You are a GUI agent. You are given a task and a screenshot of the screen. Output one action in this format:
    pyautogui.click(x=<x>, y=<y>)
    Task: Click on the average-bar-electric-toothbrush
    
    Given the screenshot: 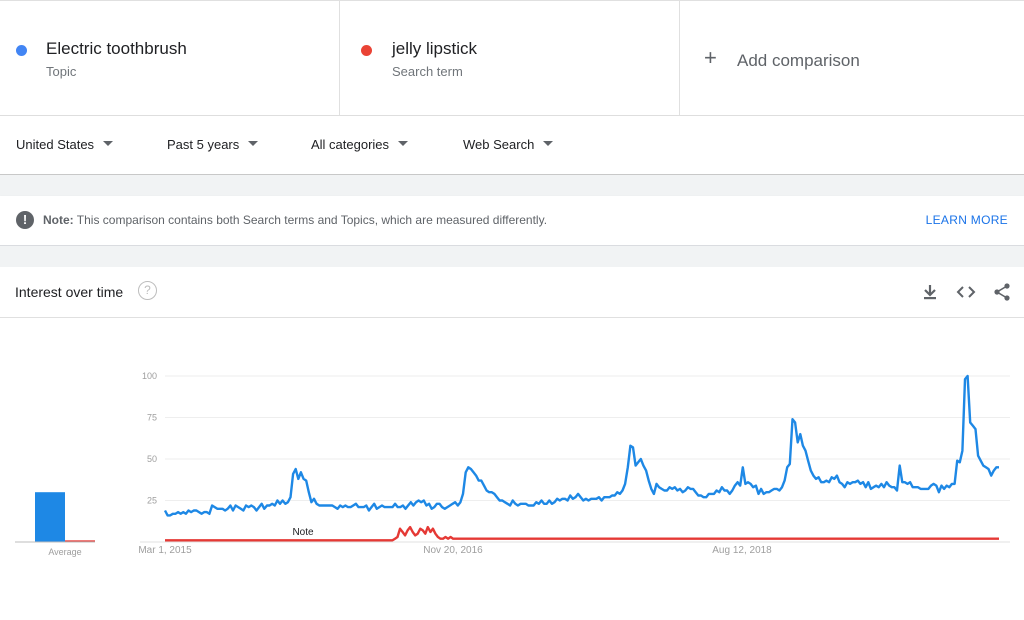 What is the action you would take?
    pyautogui.click(x=50, y=517)
    